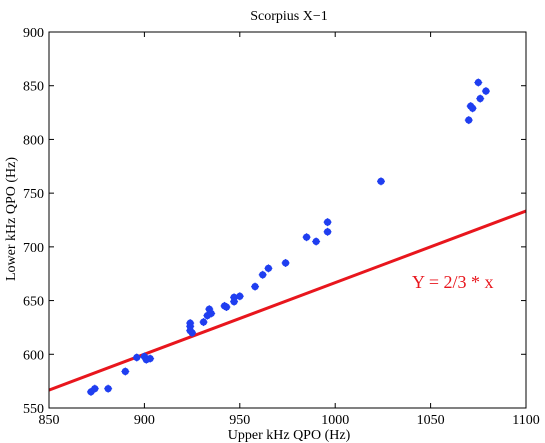  Describe the element at coordinates (33, 140) in the screenshot. I see `y-tick-label: 800` at that location.